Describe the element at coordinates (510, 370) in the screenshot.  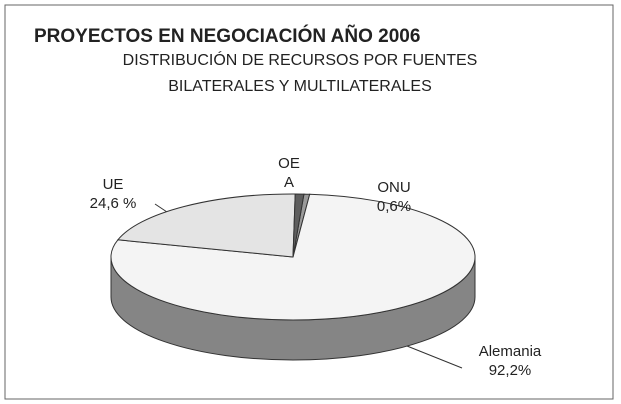
I see `value-label: 92,2%` at that location.